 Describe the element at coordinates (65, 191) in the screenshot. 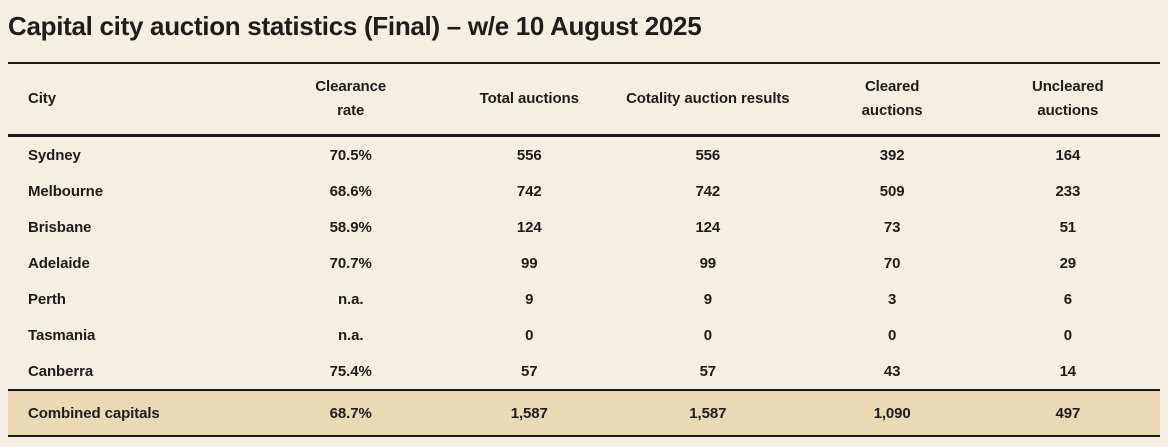

I see `cell-city: Melbourne` at that location.